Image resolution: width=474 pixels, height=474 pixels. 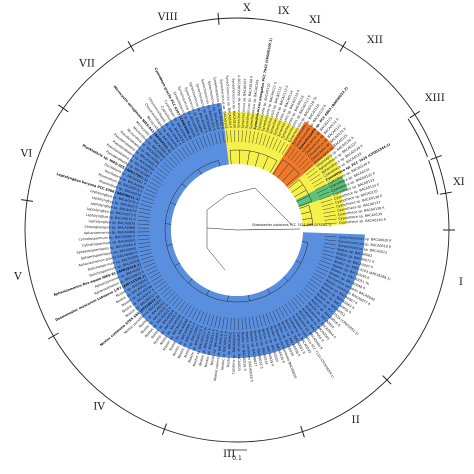 What do you see at coordinates (258, 349) in the screenshot?
I see `leaf-label: Nostoc sp. BACA0033 ﬁ` at bounding box center [258, 349].